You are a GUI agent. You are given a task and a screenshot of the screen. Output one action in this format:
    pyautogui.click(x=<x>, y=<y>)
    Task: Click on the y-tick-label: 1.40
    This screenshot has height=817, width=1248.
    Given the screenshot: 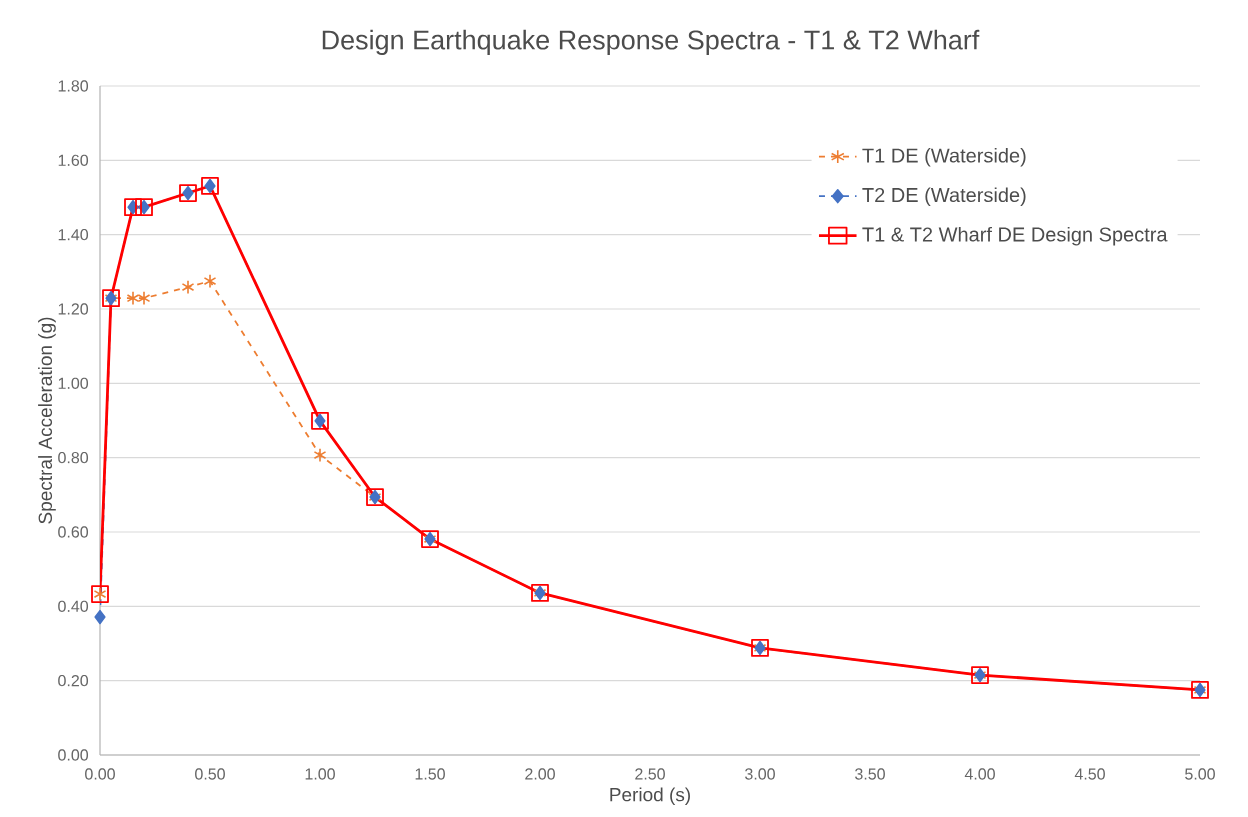 What is the action you would take?
    pyautogui.click(x=73, y=234)
    